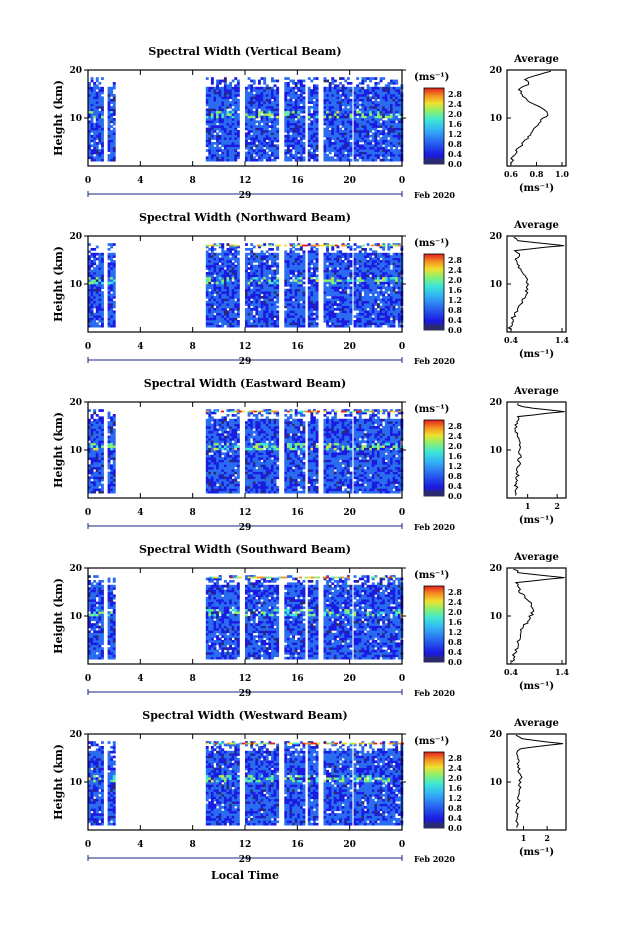  What do you see at coordinates (245, 217) in the screenshot?
I see `panel-title: Spectral Width (Northward Beam)` at bounding box center [245, 217].